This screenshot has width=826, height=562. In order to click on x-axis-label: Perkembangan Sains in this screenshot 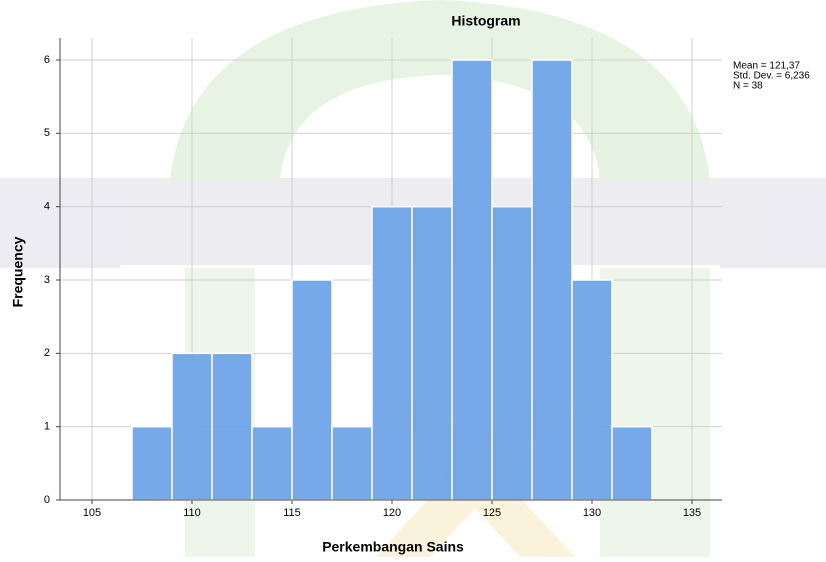, I will do `click(393, 547)`.